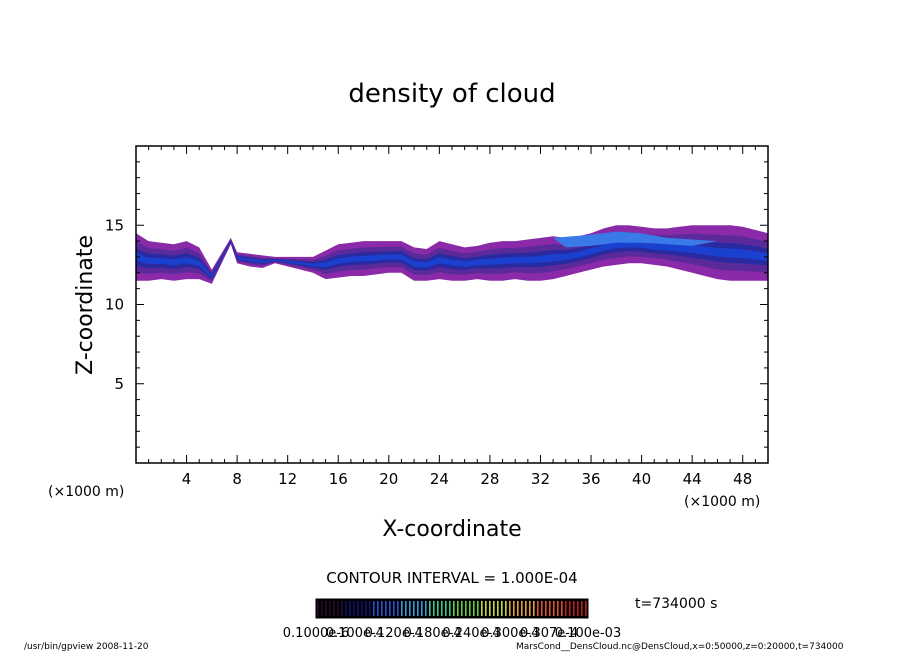 This screenshot has width=904, height=654. I want to click on x-tick-label: 44, so click(692, 479).